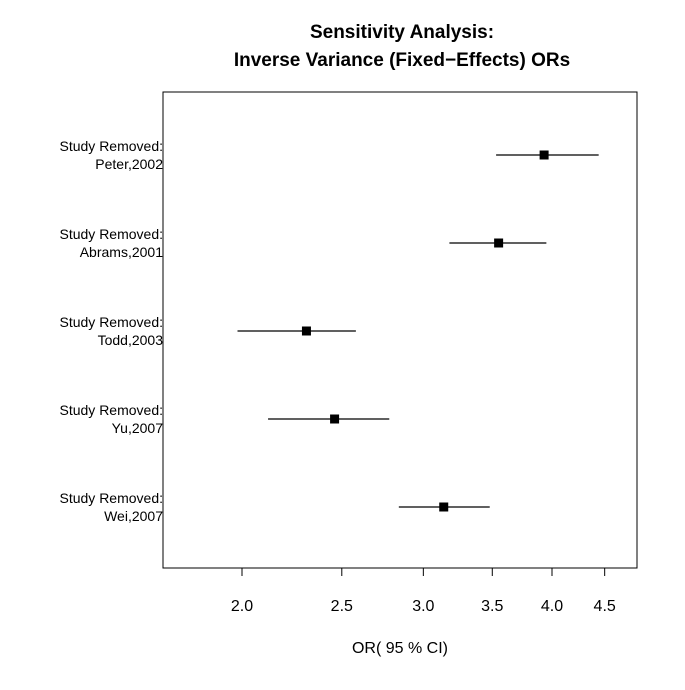 This screenshot has width=685, height=690. I want to click on x-tick-label: 3.5, so click(492, 606).